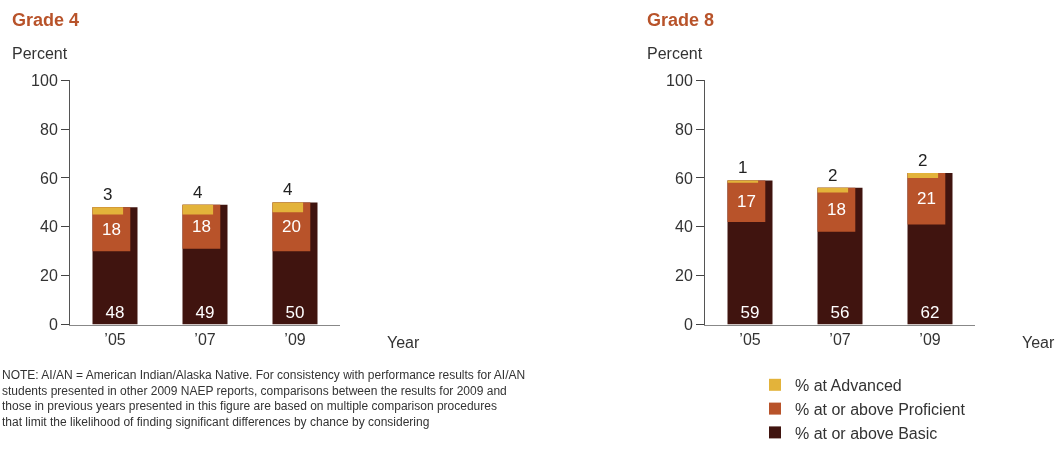 This screenshot has height=451, width=1062. Describe the element at coordinates (743, 168) in the screenshot. I see `data-label: 1` at that location.